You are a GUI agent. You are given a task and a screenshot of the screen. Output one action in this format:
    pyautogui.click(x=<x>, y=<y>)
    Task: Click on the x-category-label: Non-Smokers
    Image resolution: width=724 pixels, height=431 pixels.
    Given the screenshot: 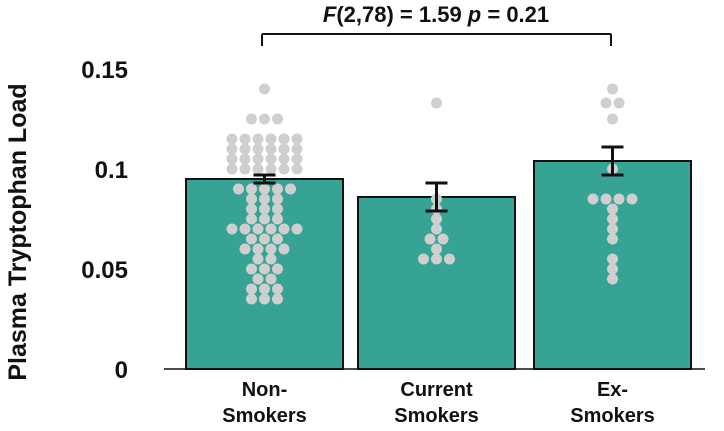 What is the action you would take?
    pyautogui.click(x=264, y=403)
    